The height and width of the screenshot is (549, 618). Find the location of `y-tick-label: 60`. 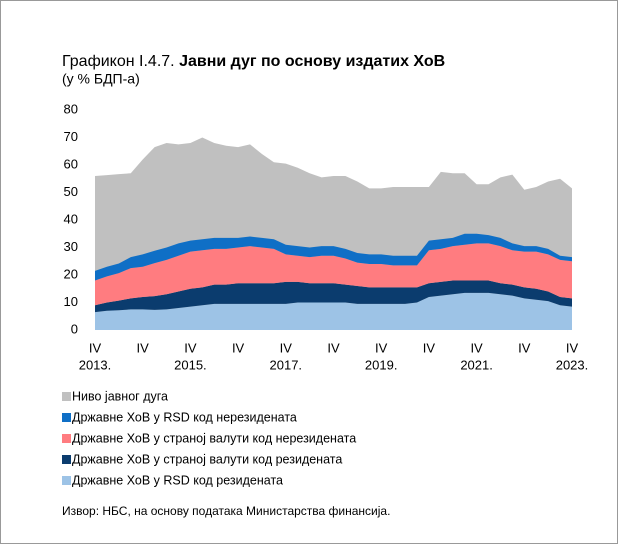

y-tick-label: 60 is located at coordinates (71, 163).